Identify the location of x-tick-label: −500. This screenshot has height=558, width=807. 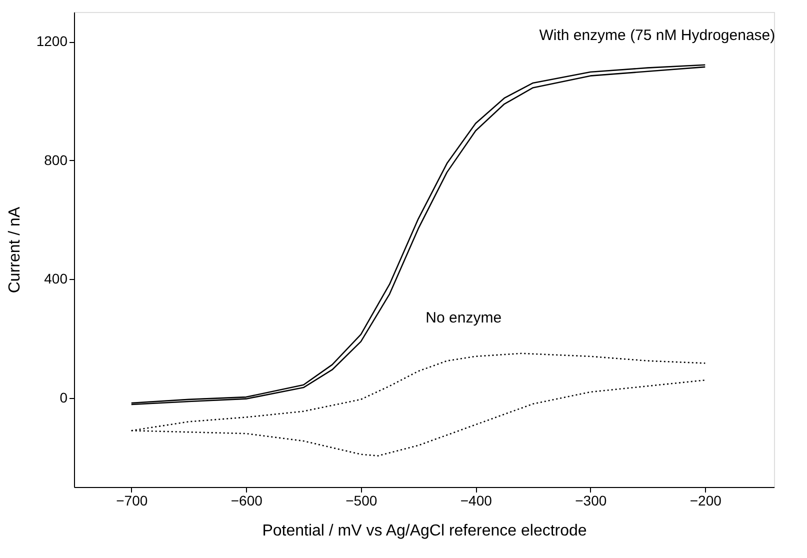
(362, 500).